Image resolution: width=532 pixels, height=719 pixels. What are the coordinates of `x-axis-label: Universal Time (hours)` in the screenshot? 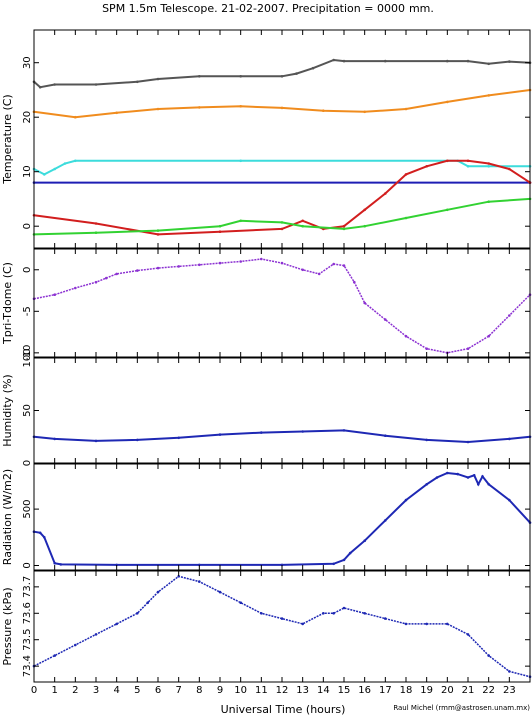 It's located at (283, 709).